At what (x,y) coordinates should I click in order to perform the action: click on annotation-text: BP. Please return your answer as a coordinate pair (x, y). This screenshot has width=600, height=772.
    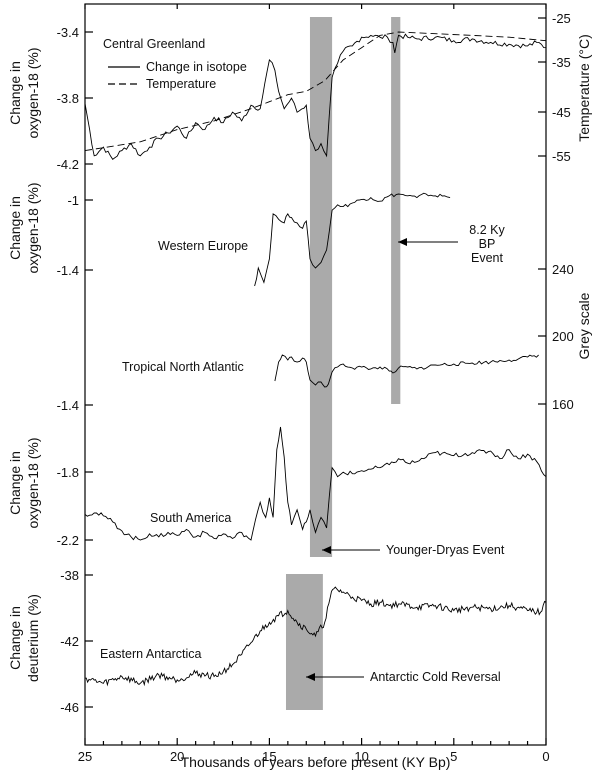
    Looking at the image, I should click on (487, 244).